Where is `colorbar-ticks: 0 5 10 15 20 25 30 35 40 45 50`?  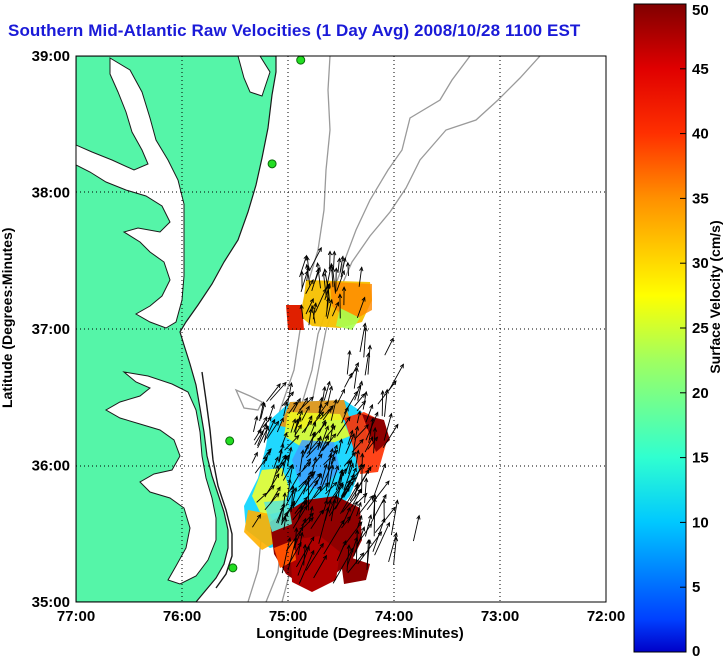 colorbar-ticks: 0 5 10 15 20 25 30 35 40 45 50 is located at coordinates (694, 330).